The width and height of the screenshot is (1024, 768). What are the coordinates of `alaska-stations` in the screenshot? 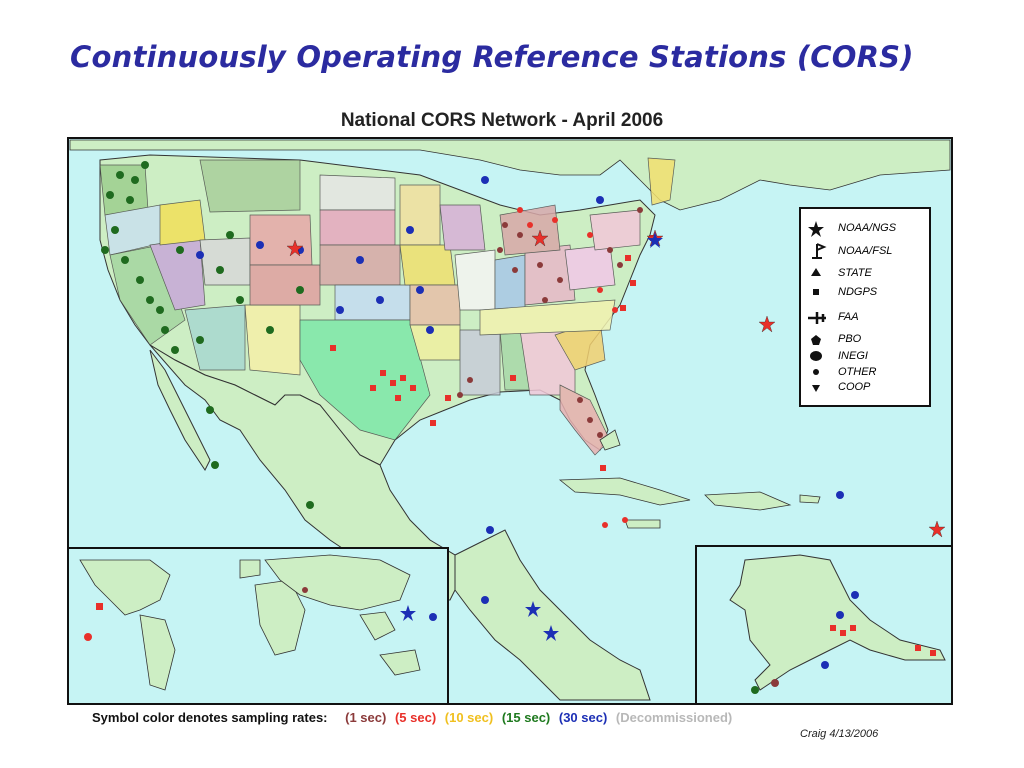 It's located at (843, 642).